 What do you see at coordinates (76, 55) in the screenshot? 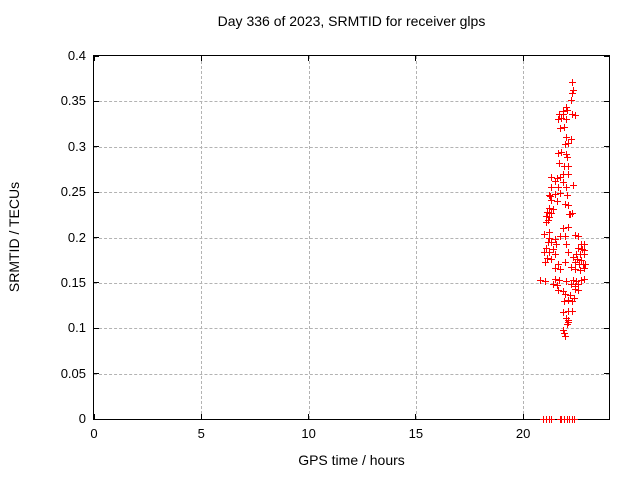
I see `y-tick-label: 0.4` at bounding box center [76, 55].